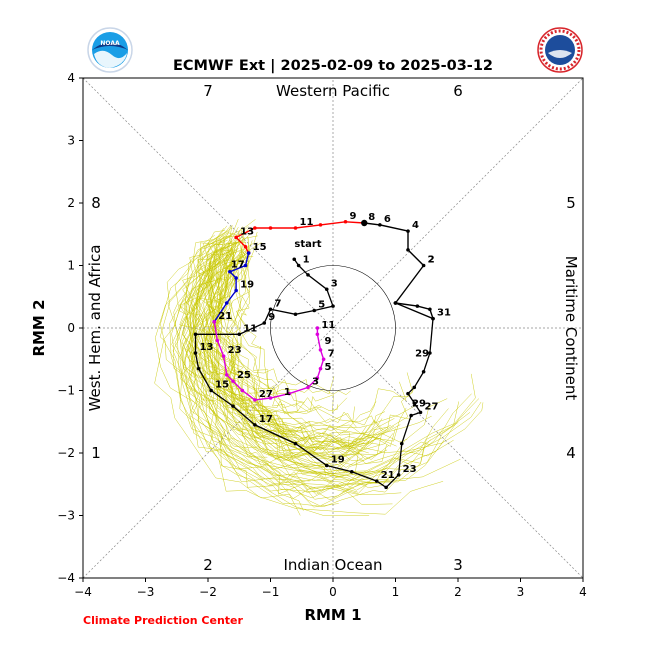  What do you see at coordinates (571, 203) in the screenshot?
I see `phase-number-5: 5` at bounding box center [571, 203].